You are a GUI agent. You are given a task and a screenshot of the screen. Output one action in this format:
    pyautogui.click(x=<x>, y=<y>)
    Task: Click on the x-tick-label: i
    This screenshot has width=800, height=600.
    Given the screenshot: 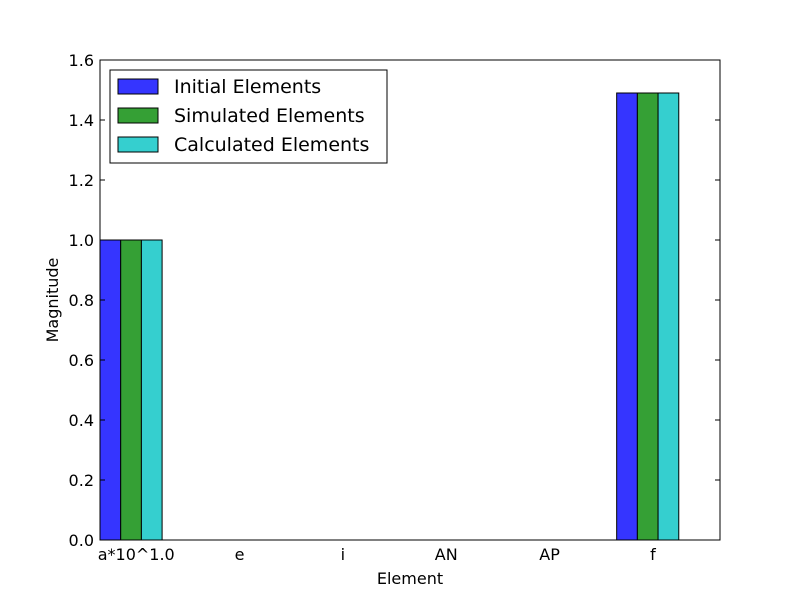 What is the action you would take?
    pyautogui.click(x=343, y=554)
    